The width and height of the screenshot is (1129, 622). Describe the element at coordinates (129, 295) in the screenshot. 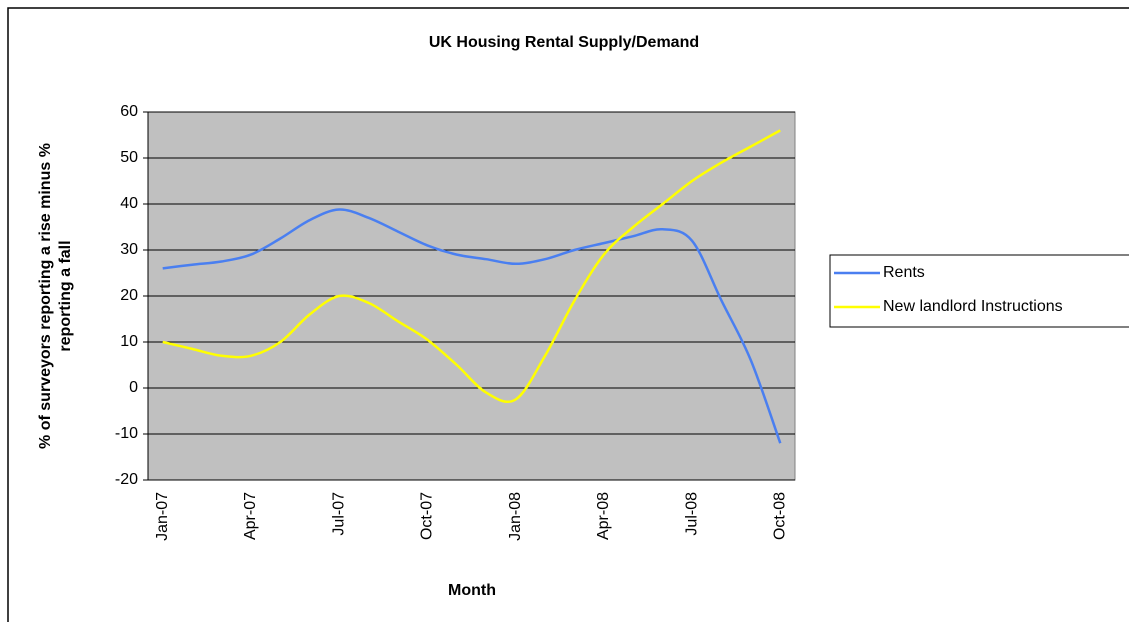

I see `y-tick-label: 20` at that location.